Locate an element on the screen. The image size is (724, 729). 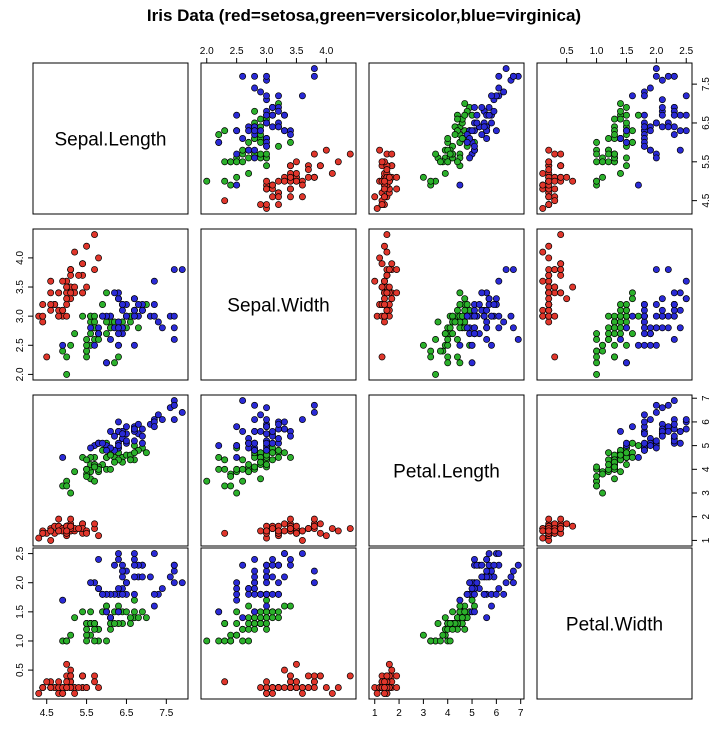
tick-label-bottom: 4.5 is located at coordinates (47, 713).